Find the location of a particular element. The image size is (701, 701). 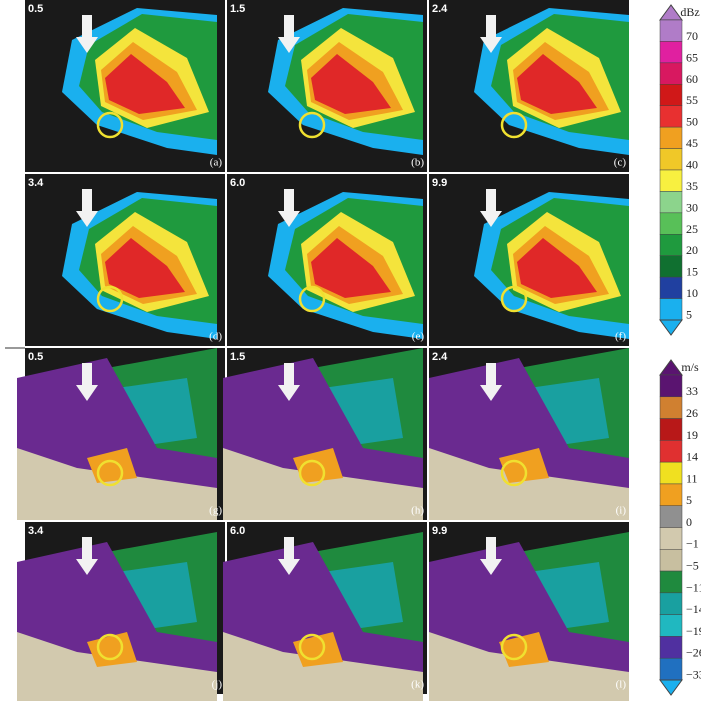

scale-label: 11 is located at coordinates (692, 478).